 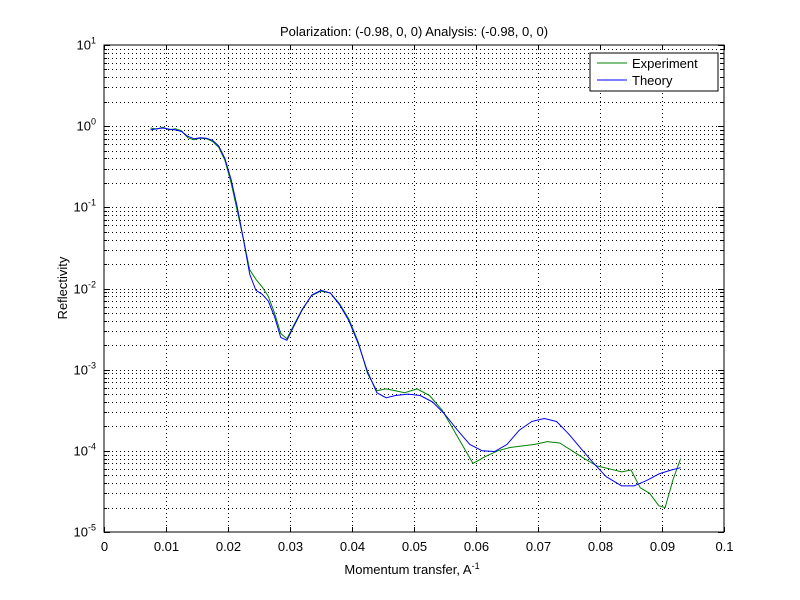 What do you see at coordinates (600, 546) in the screenshot?
I see `x-tick-label-8: 0.08` at bounding box center [600, 546].